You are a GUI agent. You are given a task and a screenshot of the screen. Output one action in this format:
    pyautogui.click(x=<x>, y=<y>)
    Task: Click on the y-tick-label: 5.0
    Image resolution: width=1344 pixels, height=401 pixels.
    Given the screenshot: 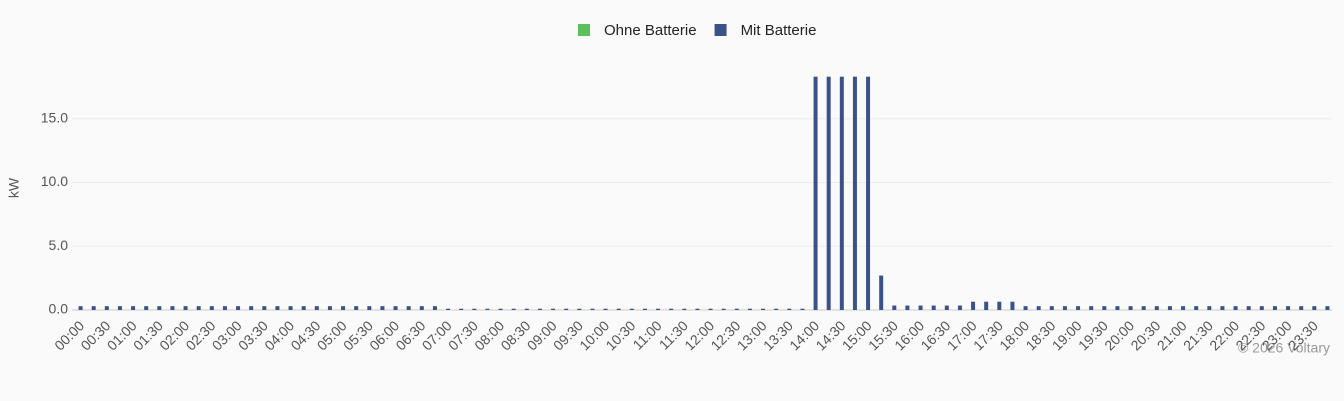 What is the action you would take?
    pyautogui.click(x=59, y=245)
    